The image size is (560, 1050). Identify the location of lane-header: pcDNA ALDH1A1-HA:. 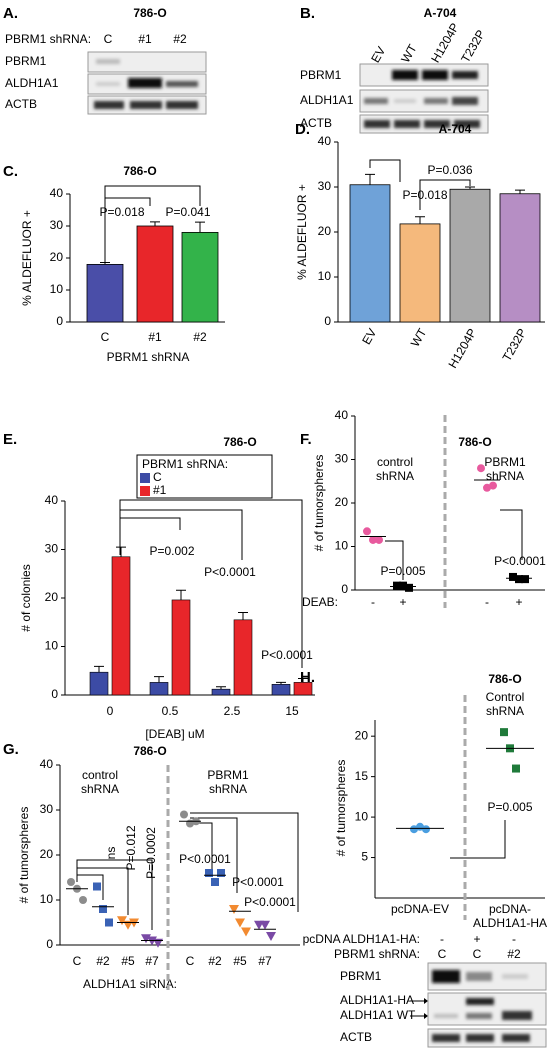
(361, 939).